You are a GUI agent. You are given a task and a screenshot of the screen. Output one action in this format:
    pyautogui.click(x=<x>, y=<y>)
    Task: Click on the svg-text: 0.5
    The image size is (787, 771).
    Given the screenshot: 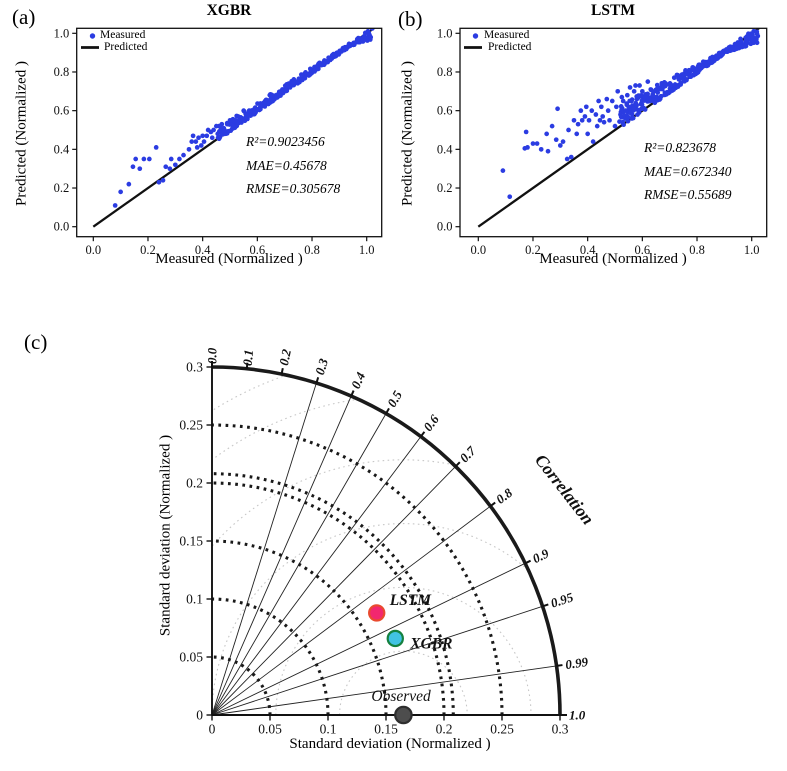 What is the action you would take?
    pyautogui.click(x=394, y=399)
    